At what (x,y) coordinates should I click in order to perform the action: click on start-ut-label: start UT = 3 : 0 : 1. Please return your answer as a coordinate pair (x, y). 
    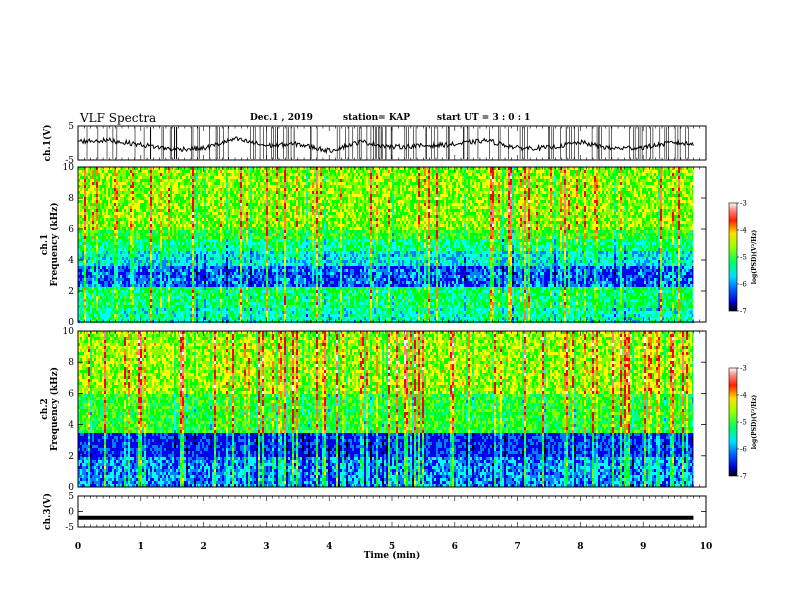
    Looking at the image, I should click on (483, 118).